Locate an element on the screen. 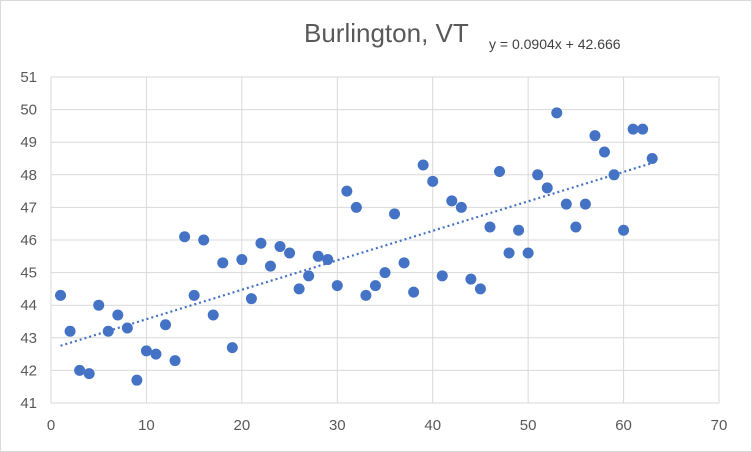 The height and width of the screenshot is (452, 752). trendline-equation: y = 0.0904x + 42.666 is located at coordinates (555, 44).